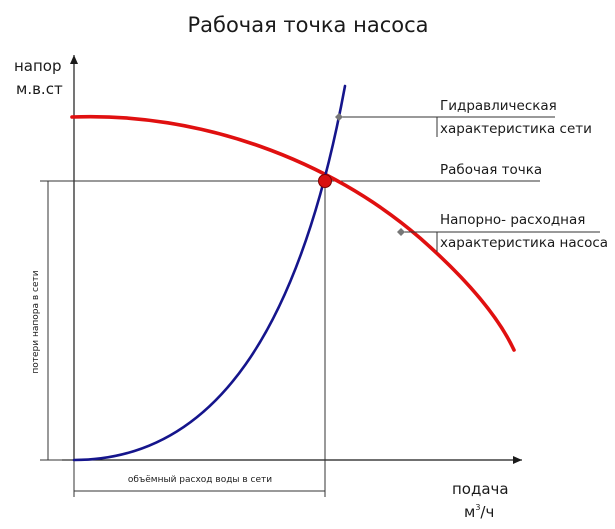  What do you see at coordinates (480, 489) in the screenshot?
I see `x-axis-label-line1: подача` at bounding box center [480, 489].